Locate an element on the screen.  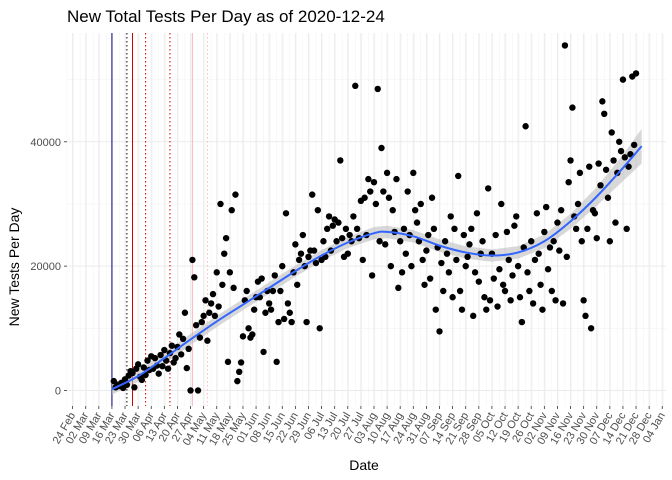
x-axis-title: Date is located at coordinates (364, 465).